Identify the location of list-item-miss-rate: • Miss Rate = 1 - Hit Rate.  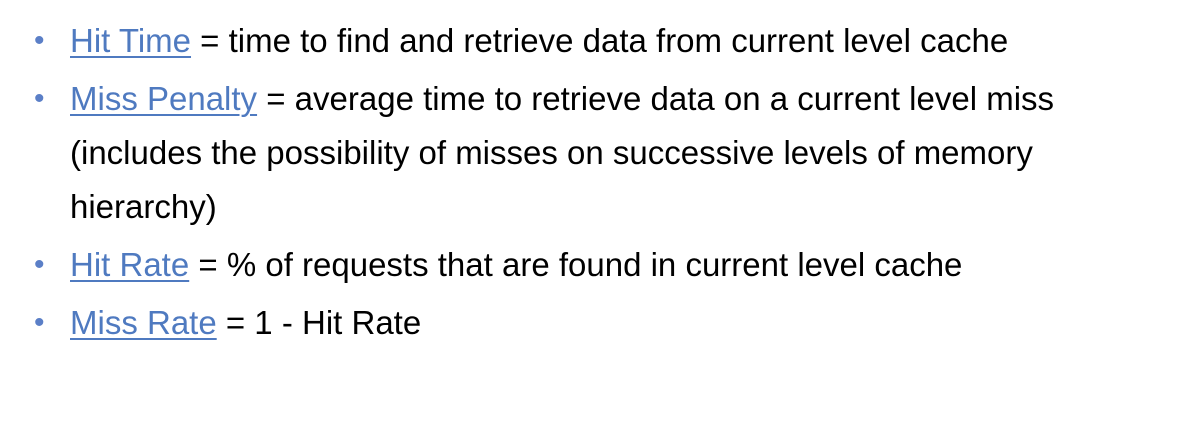
(595, 323).